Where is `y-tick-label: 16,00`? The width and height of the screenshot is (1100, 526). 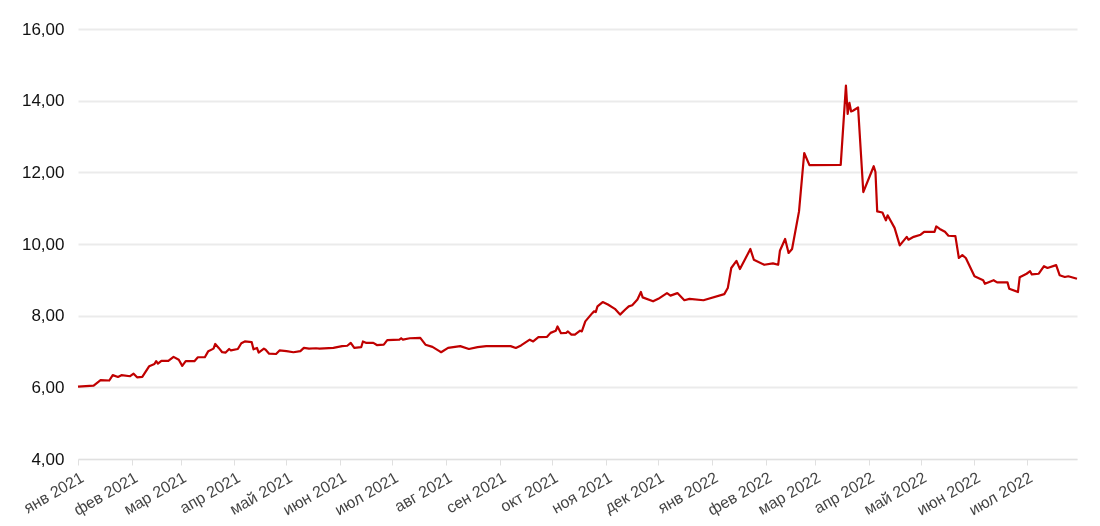
y-tick-label: 16,00 is located at coordinates (43, 29).